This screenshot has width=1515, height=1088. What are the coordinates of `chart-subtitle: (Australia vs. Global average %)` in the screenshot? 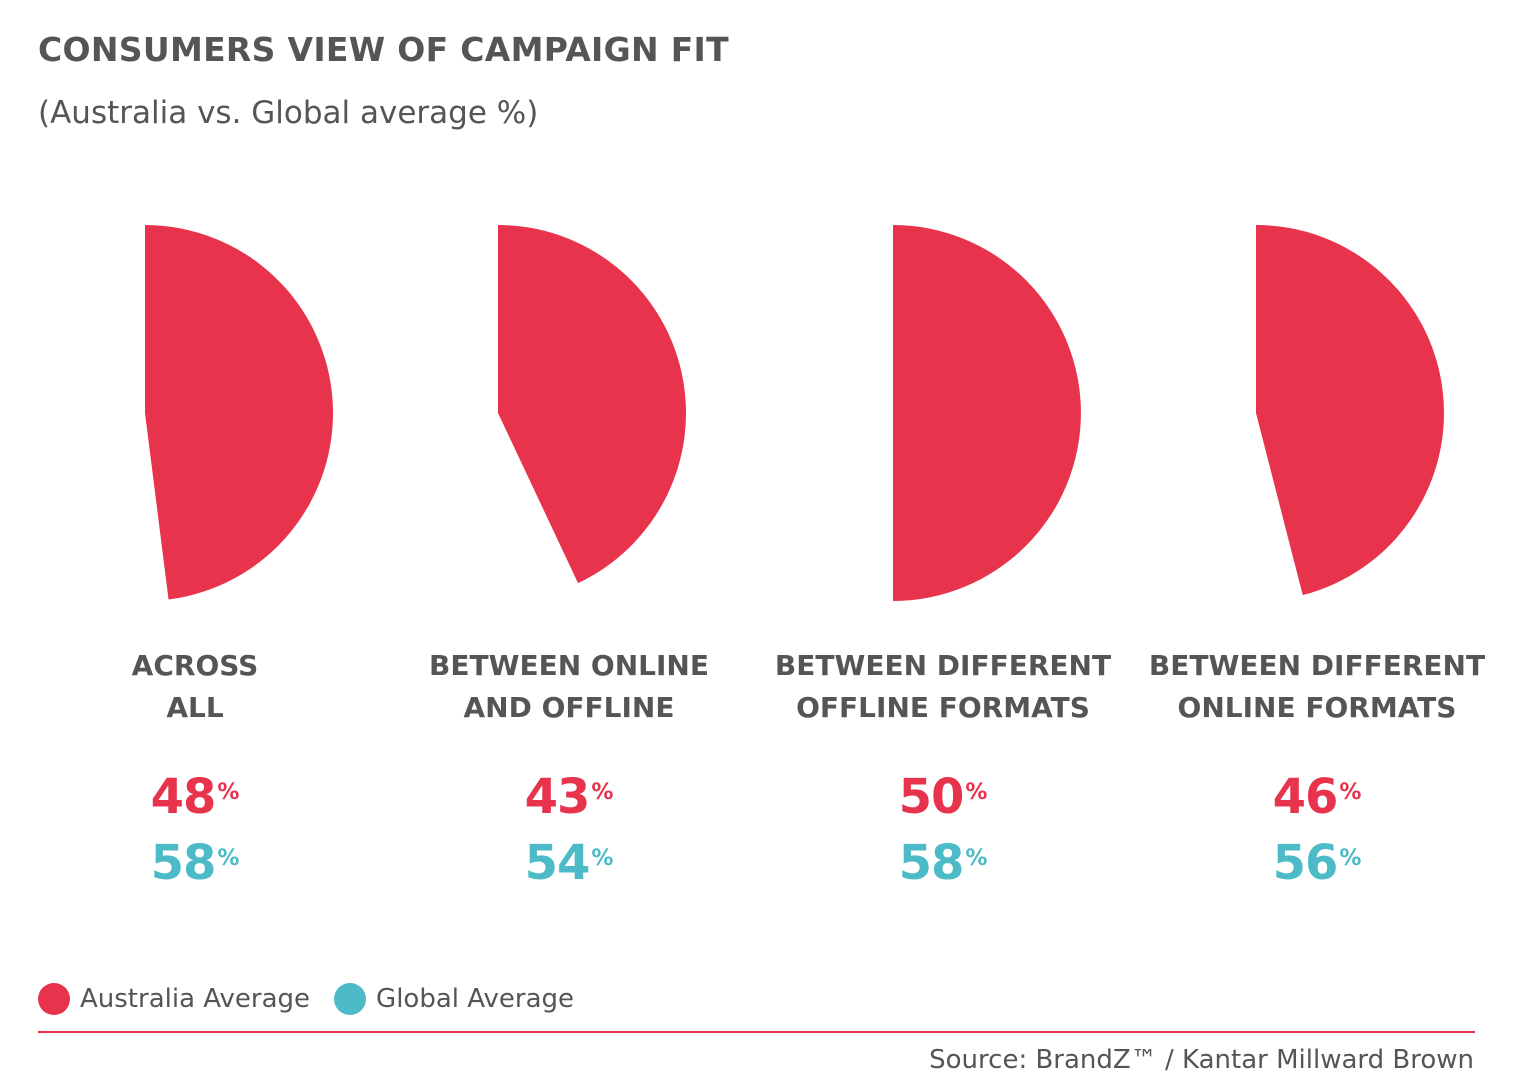 It's located at (288, 113).